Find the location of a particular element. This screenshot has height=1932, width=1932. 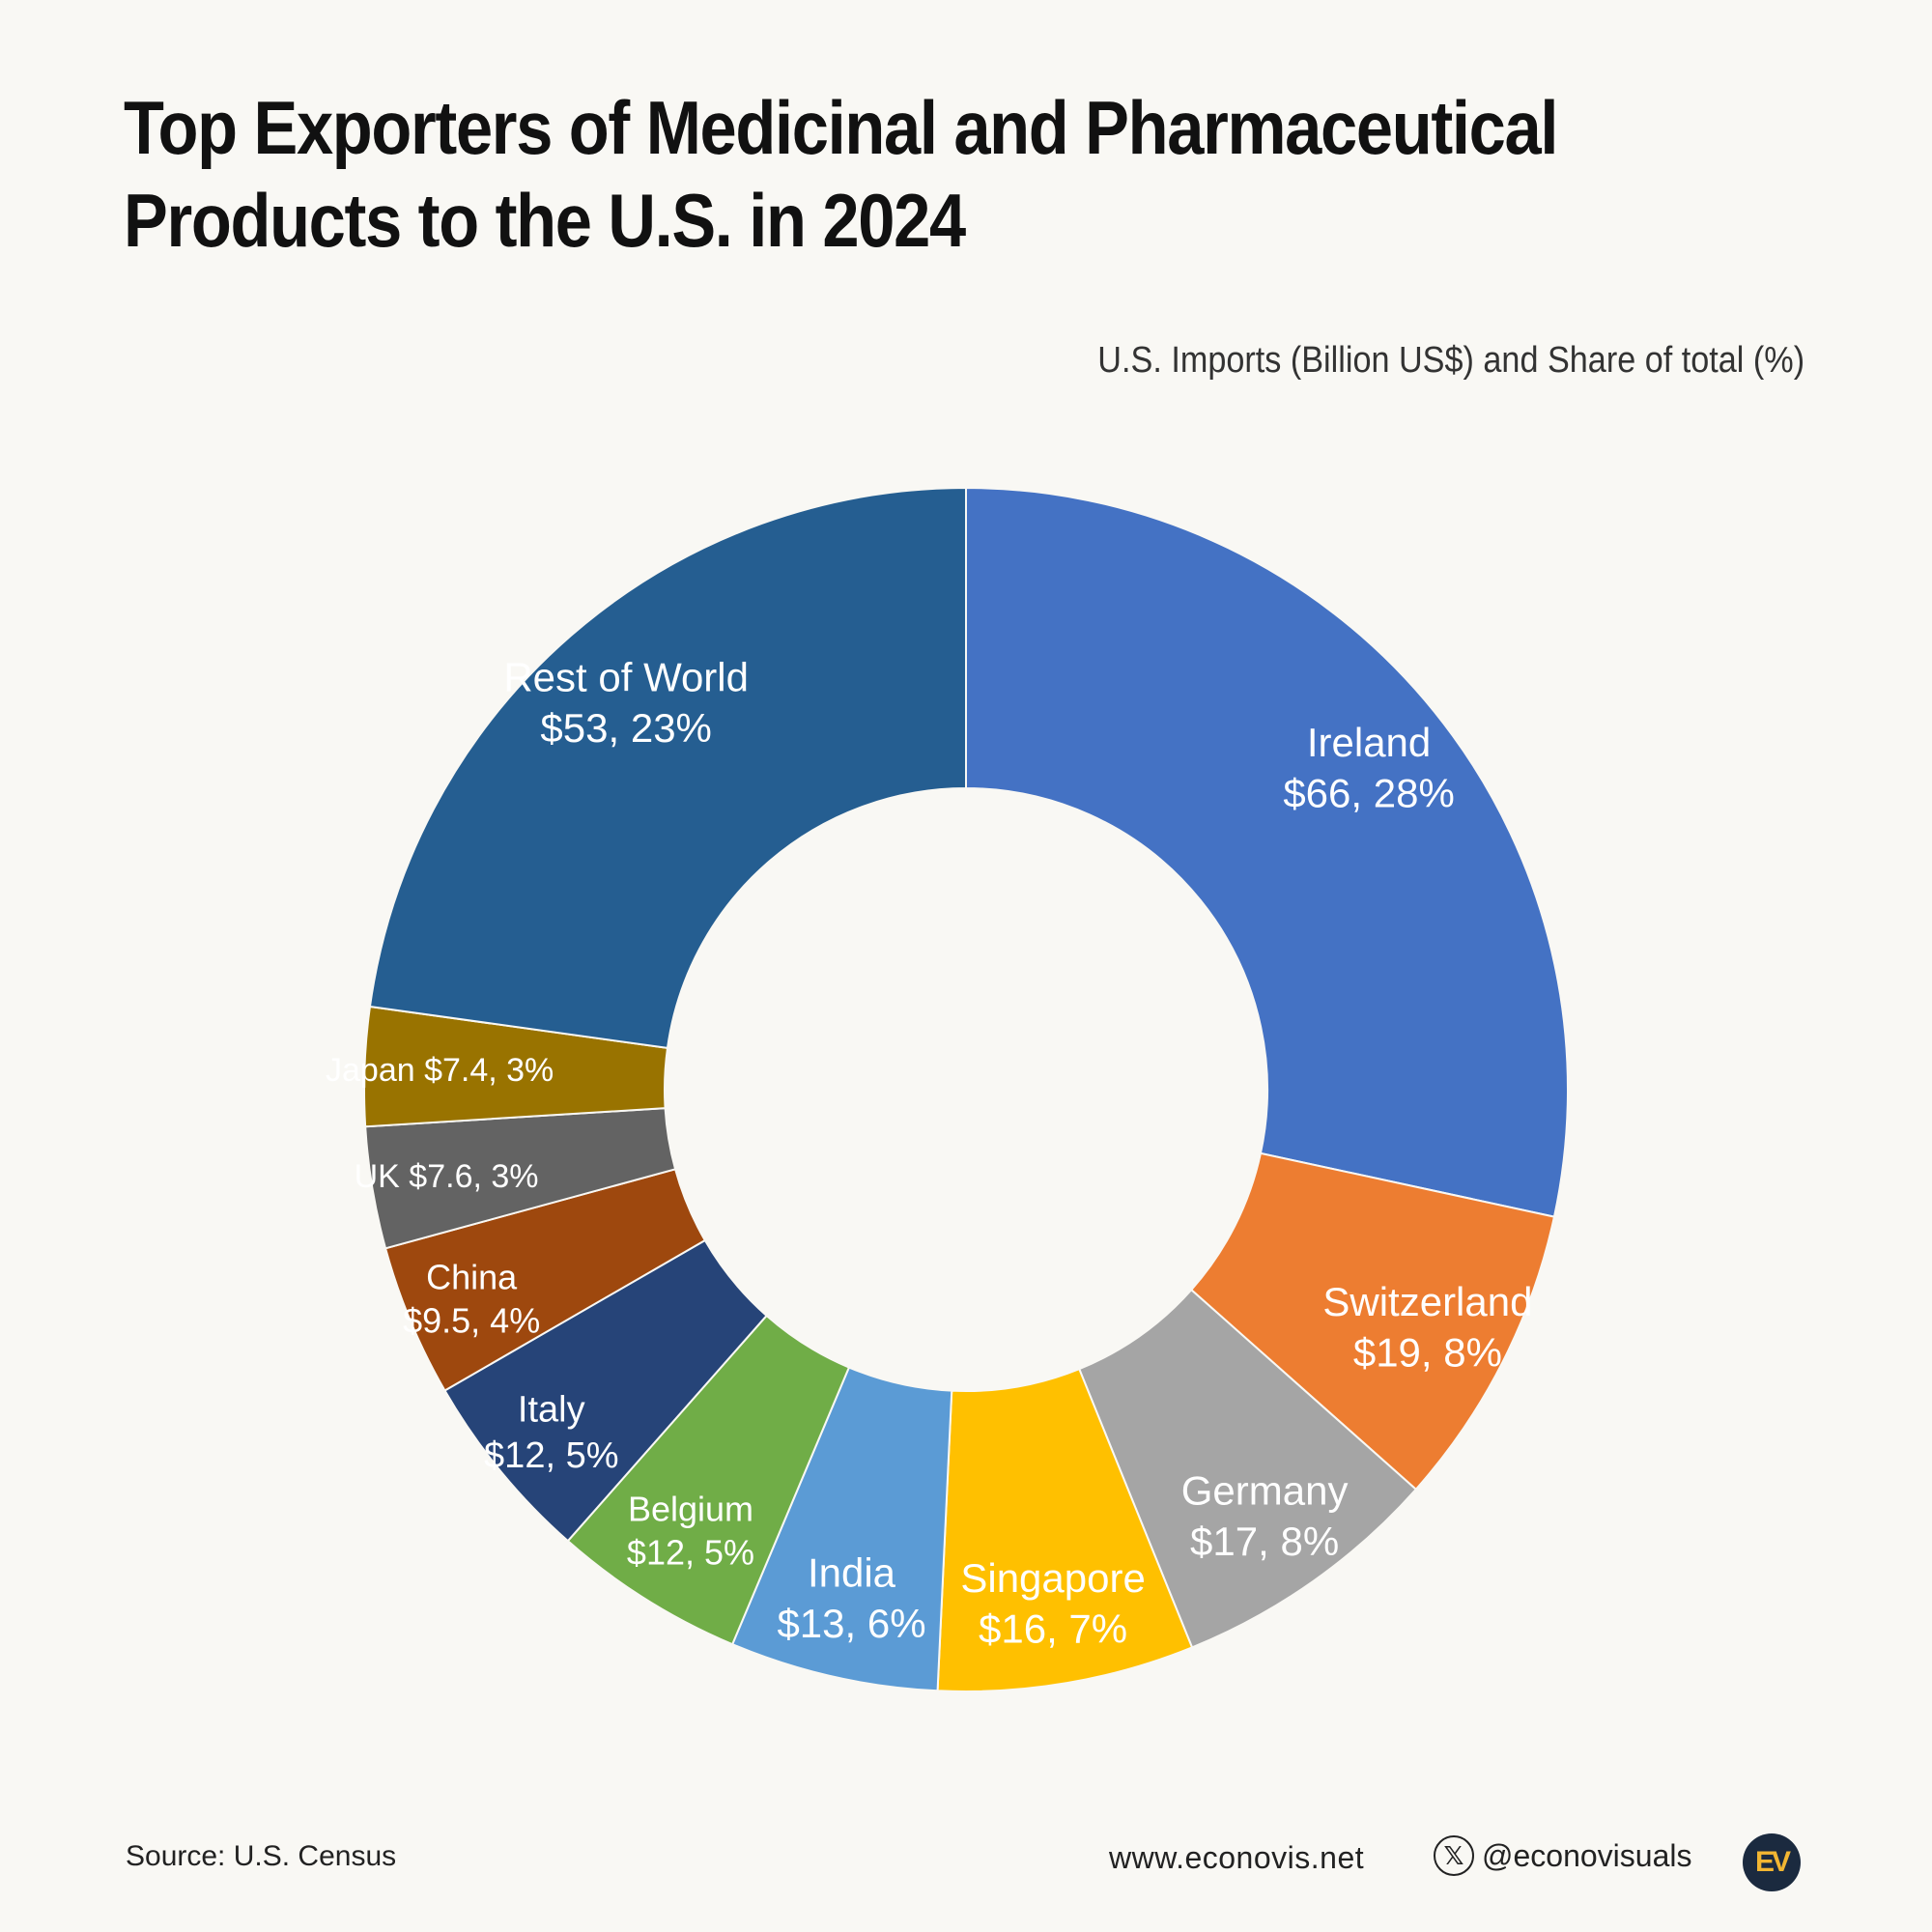

slice-ireland is located at coordinates (1267, 852).